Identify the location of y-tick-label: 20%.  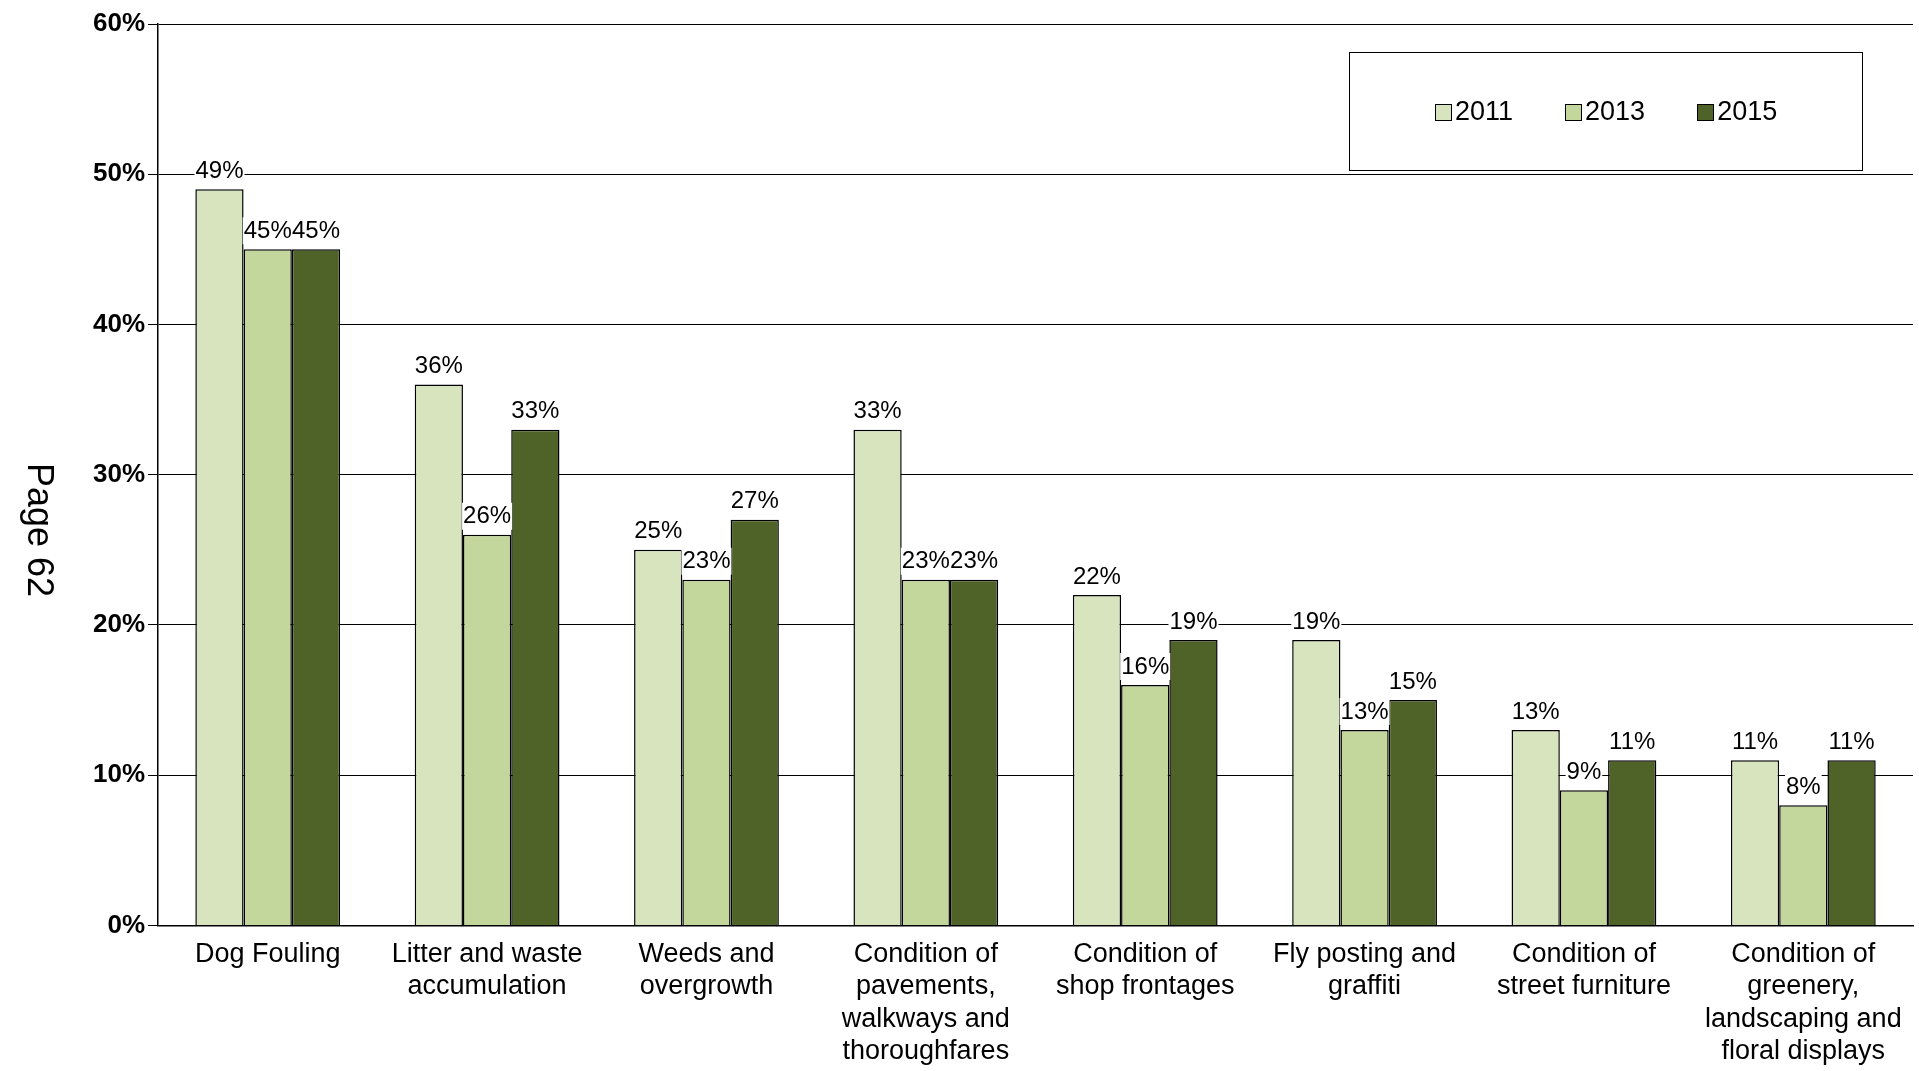
(119, 623).